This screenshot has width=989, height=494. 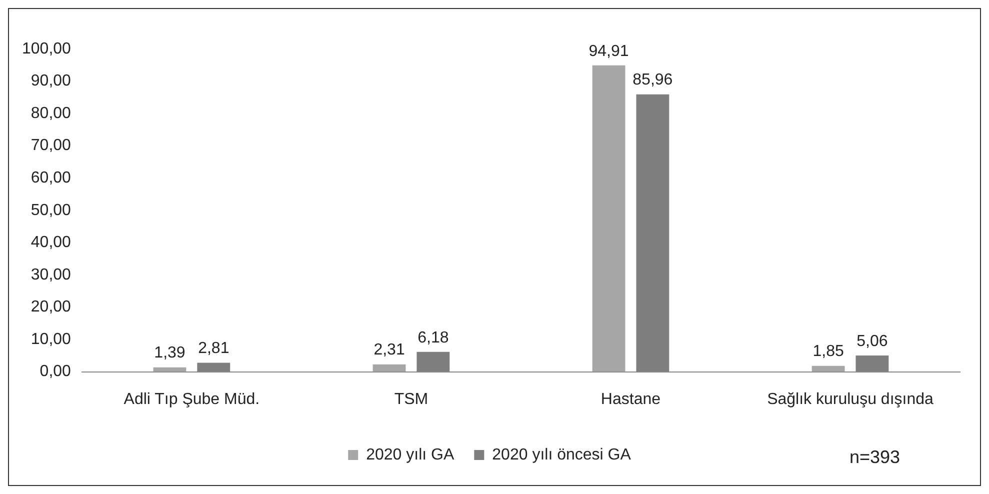 I want to click on y-tick-label: 60,00, so click(x=51, y=178).